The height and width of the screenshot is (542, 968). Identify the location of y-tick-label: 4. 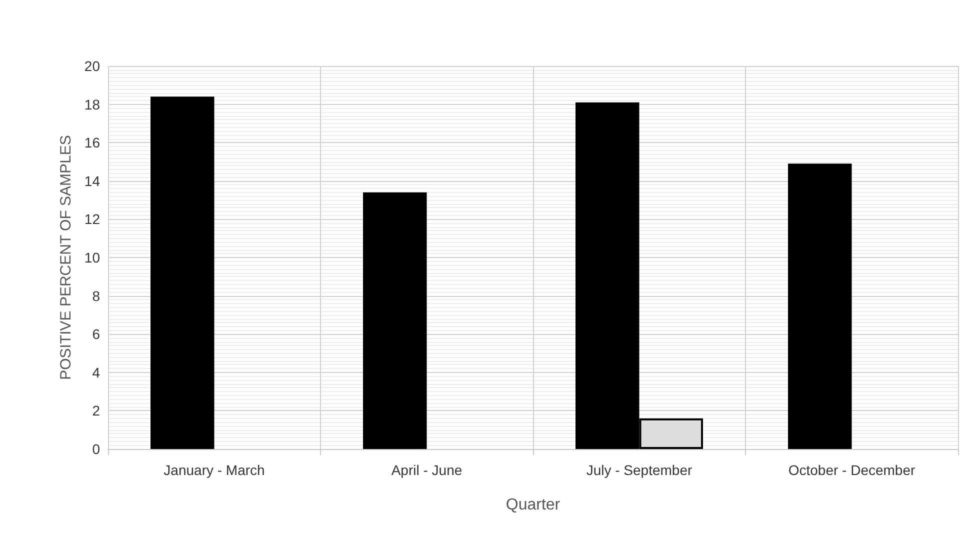
(96, 372).